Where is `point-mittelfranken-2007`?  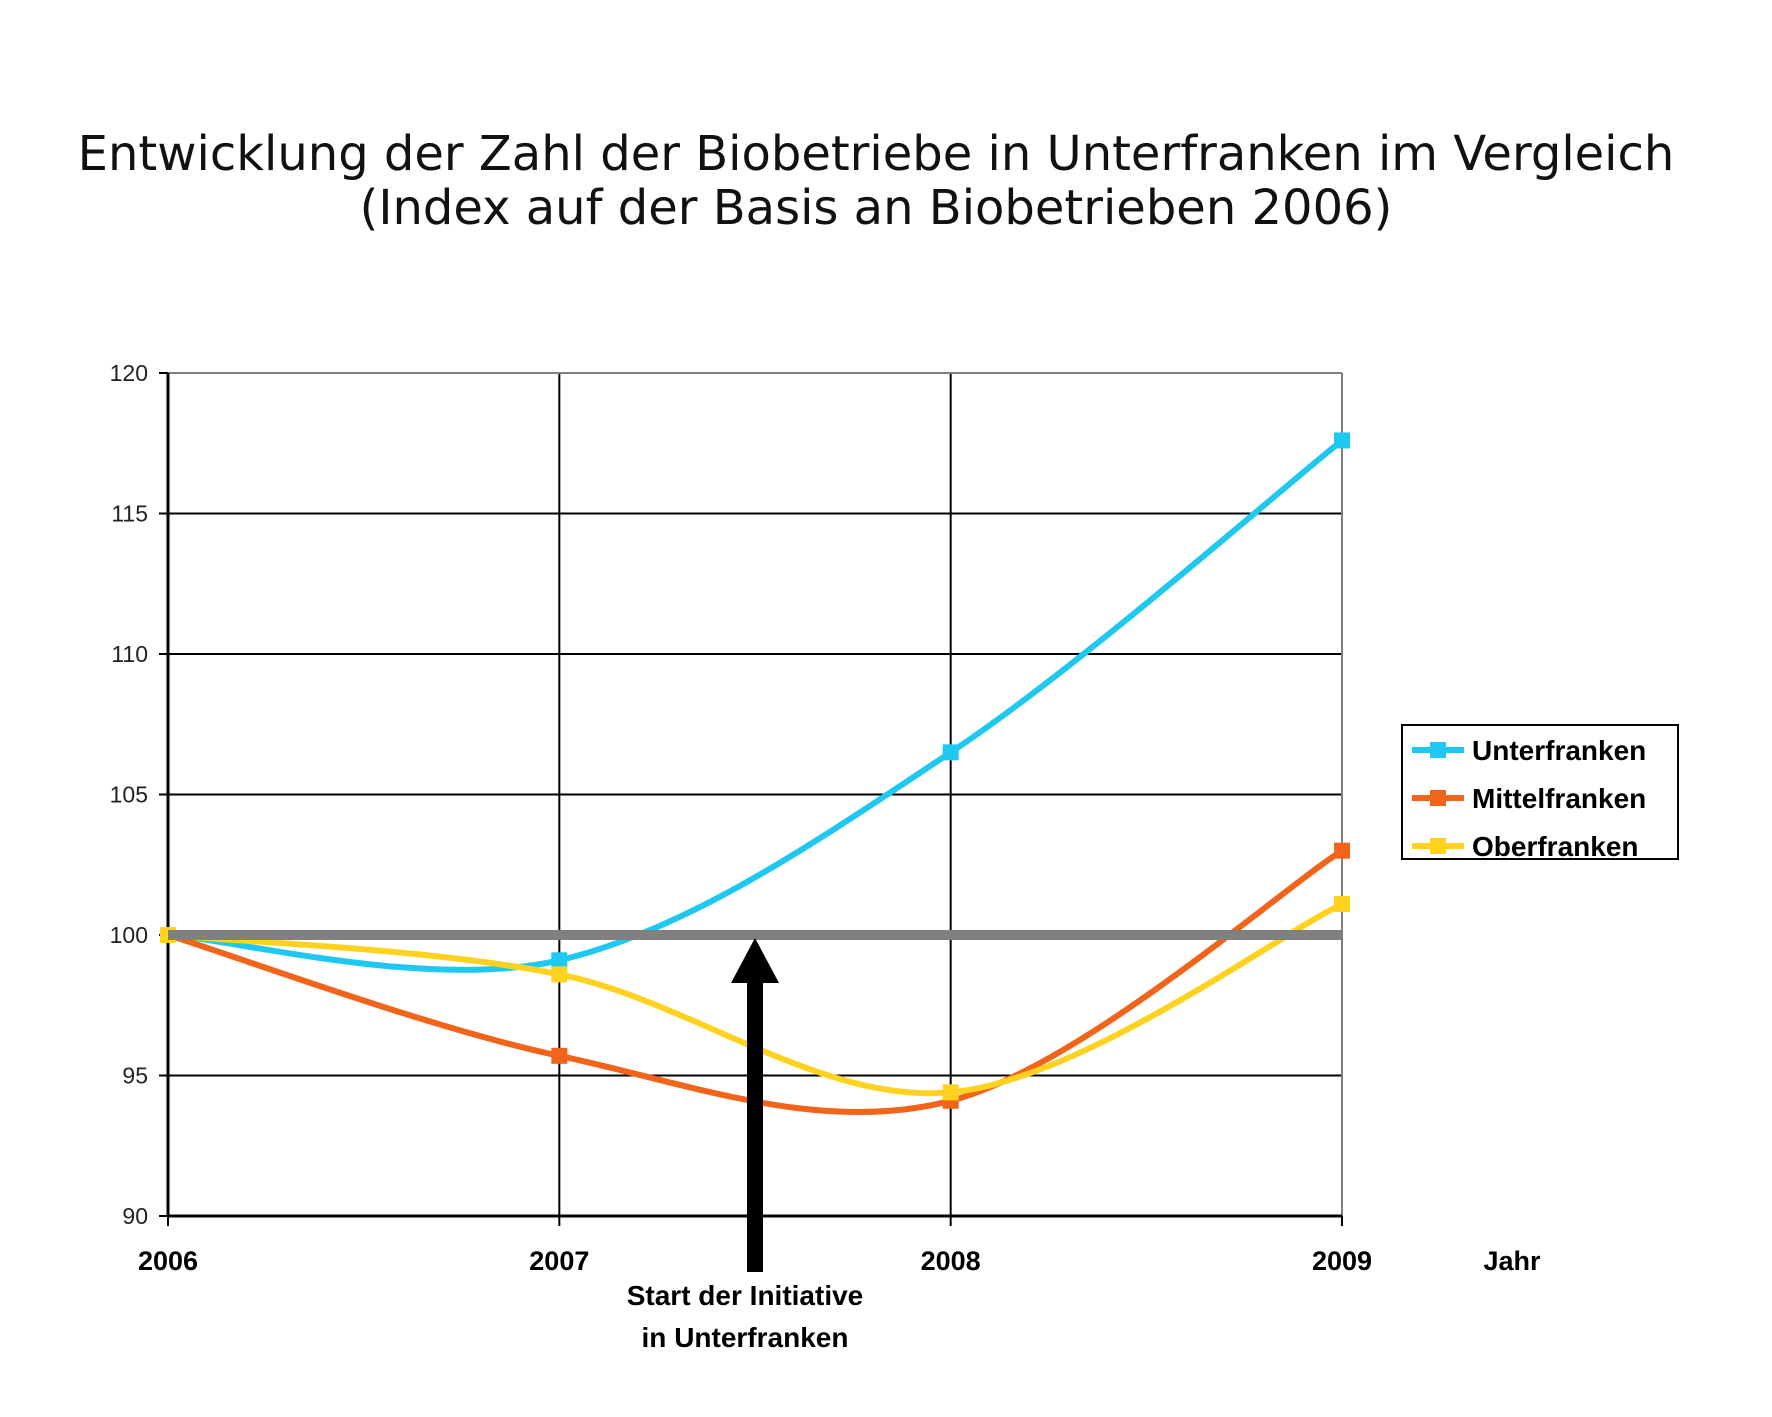 point-mittelfranken-2007 is located at coordinates (559, 1055).